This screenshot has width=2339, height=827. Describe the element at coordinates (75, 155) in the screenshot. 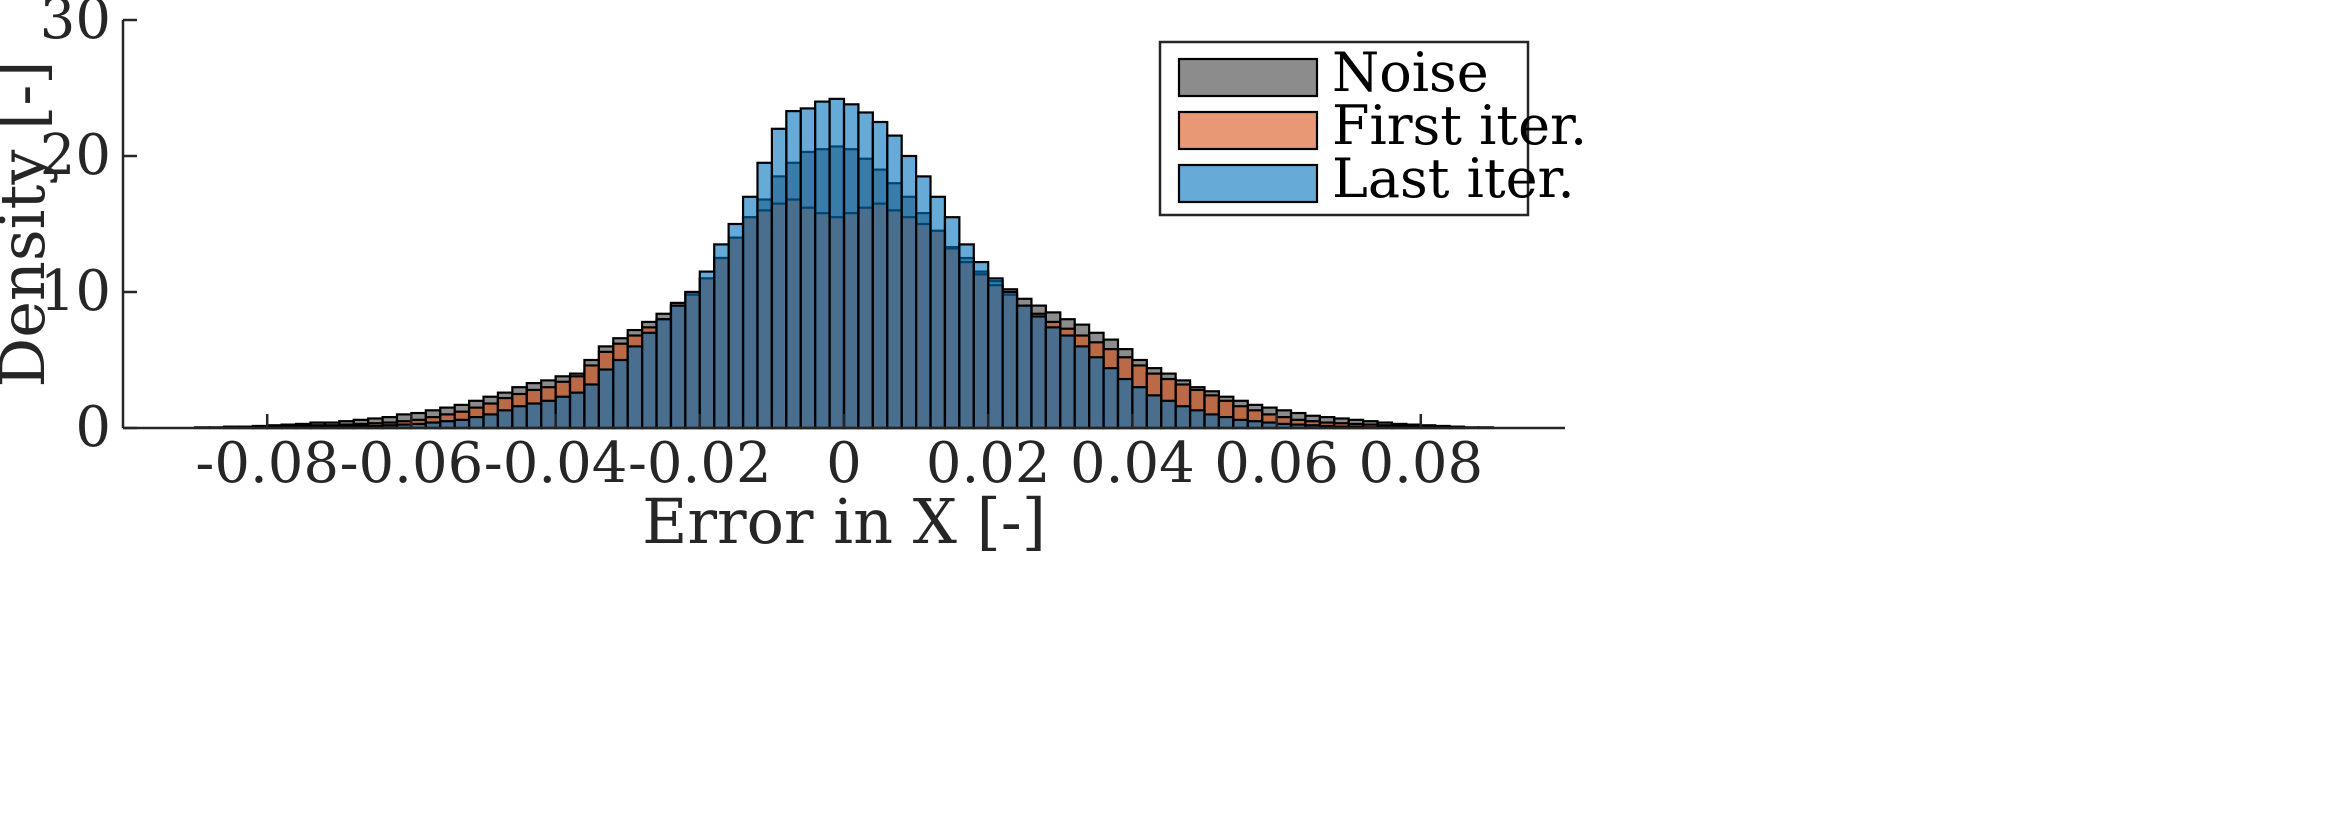

I see `y-tick-label: 20` at that location.